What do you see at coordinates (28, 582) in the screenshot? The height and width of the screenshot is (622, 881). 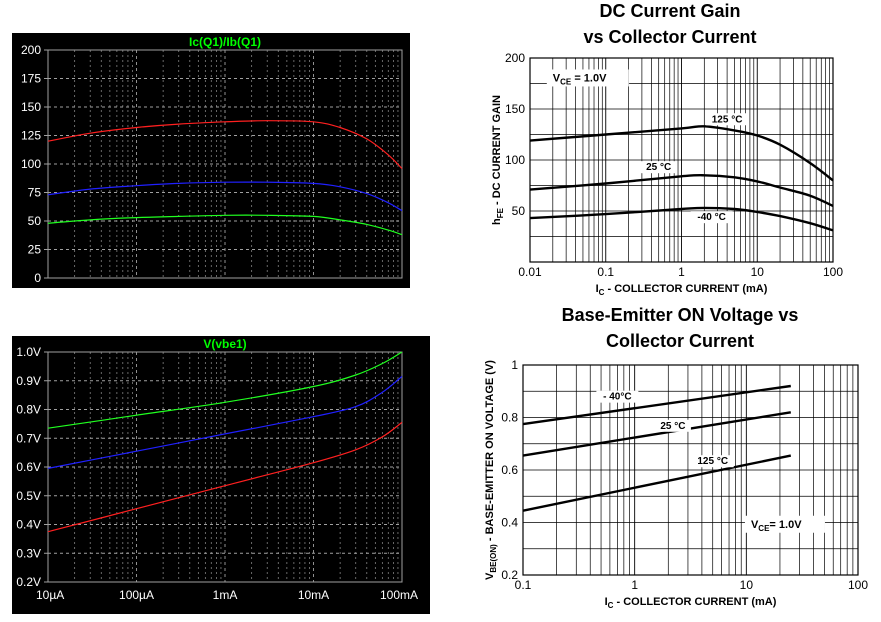 I see `y-tick-label: 0.2V` at bounding box center [28, 582].